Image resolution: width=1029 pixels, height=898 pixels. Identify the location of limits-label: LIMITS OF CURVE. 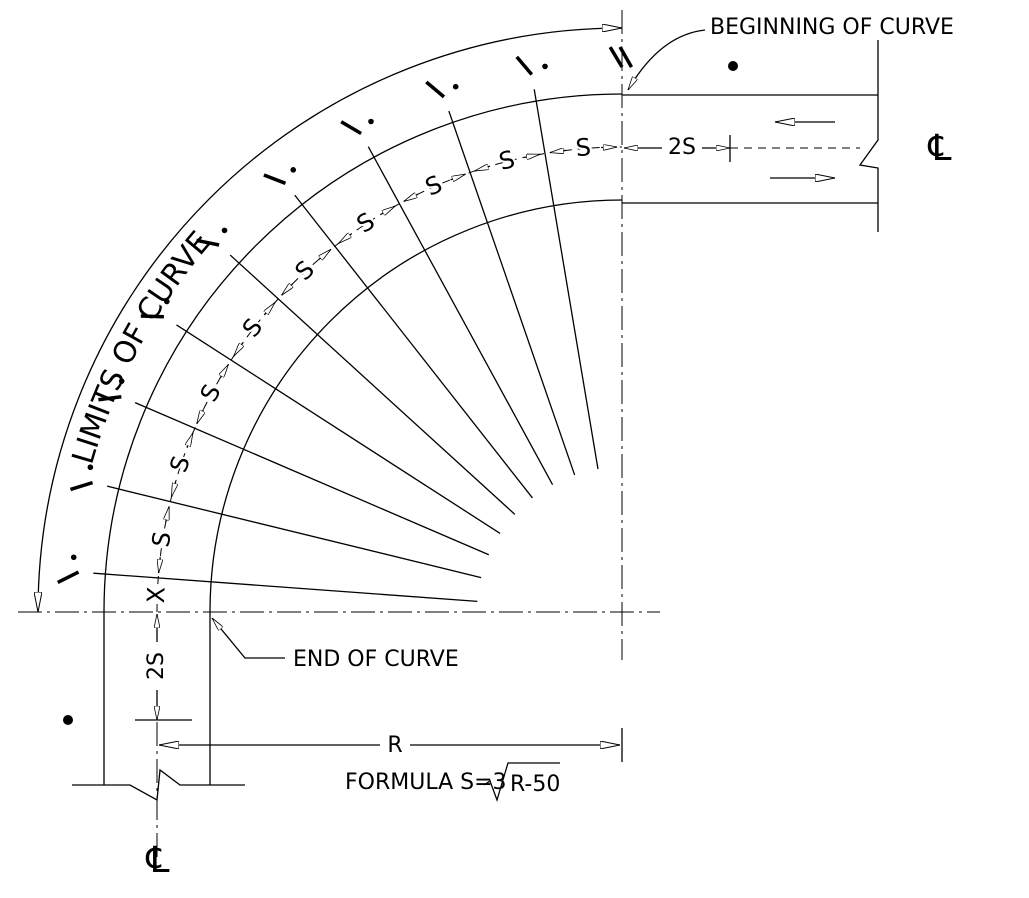
(141, 346).